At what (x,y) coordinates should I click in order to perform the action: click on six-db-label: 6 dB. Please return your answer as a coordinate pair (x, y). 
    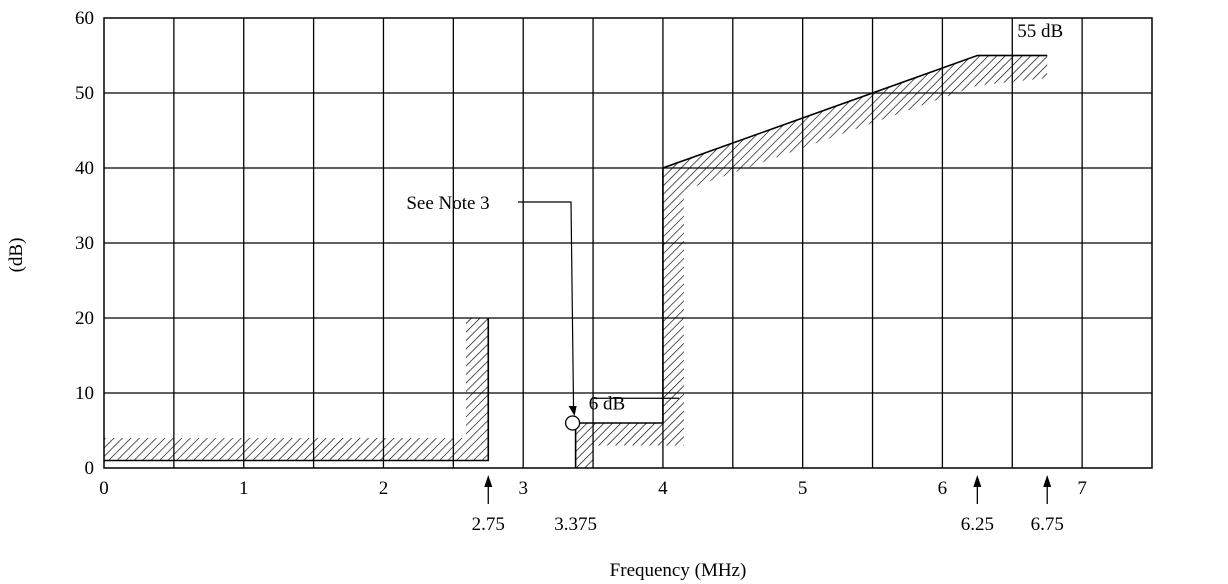
    Looking at the image, I should click on (607, 403).